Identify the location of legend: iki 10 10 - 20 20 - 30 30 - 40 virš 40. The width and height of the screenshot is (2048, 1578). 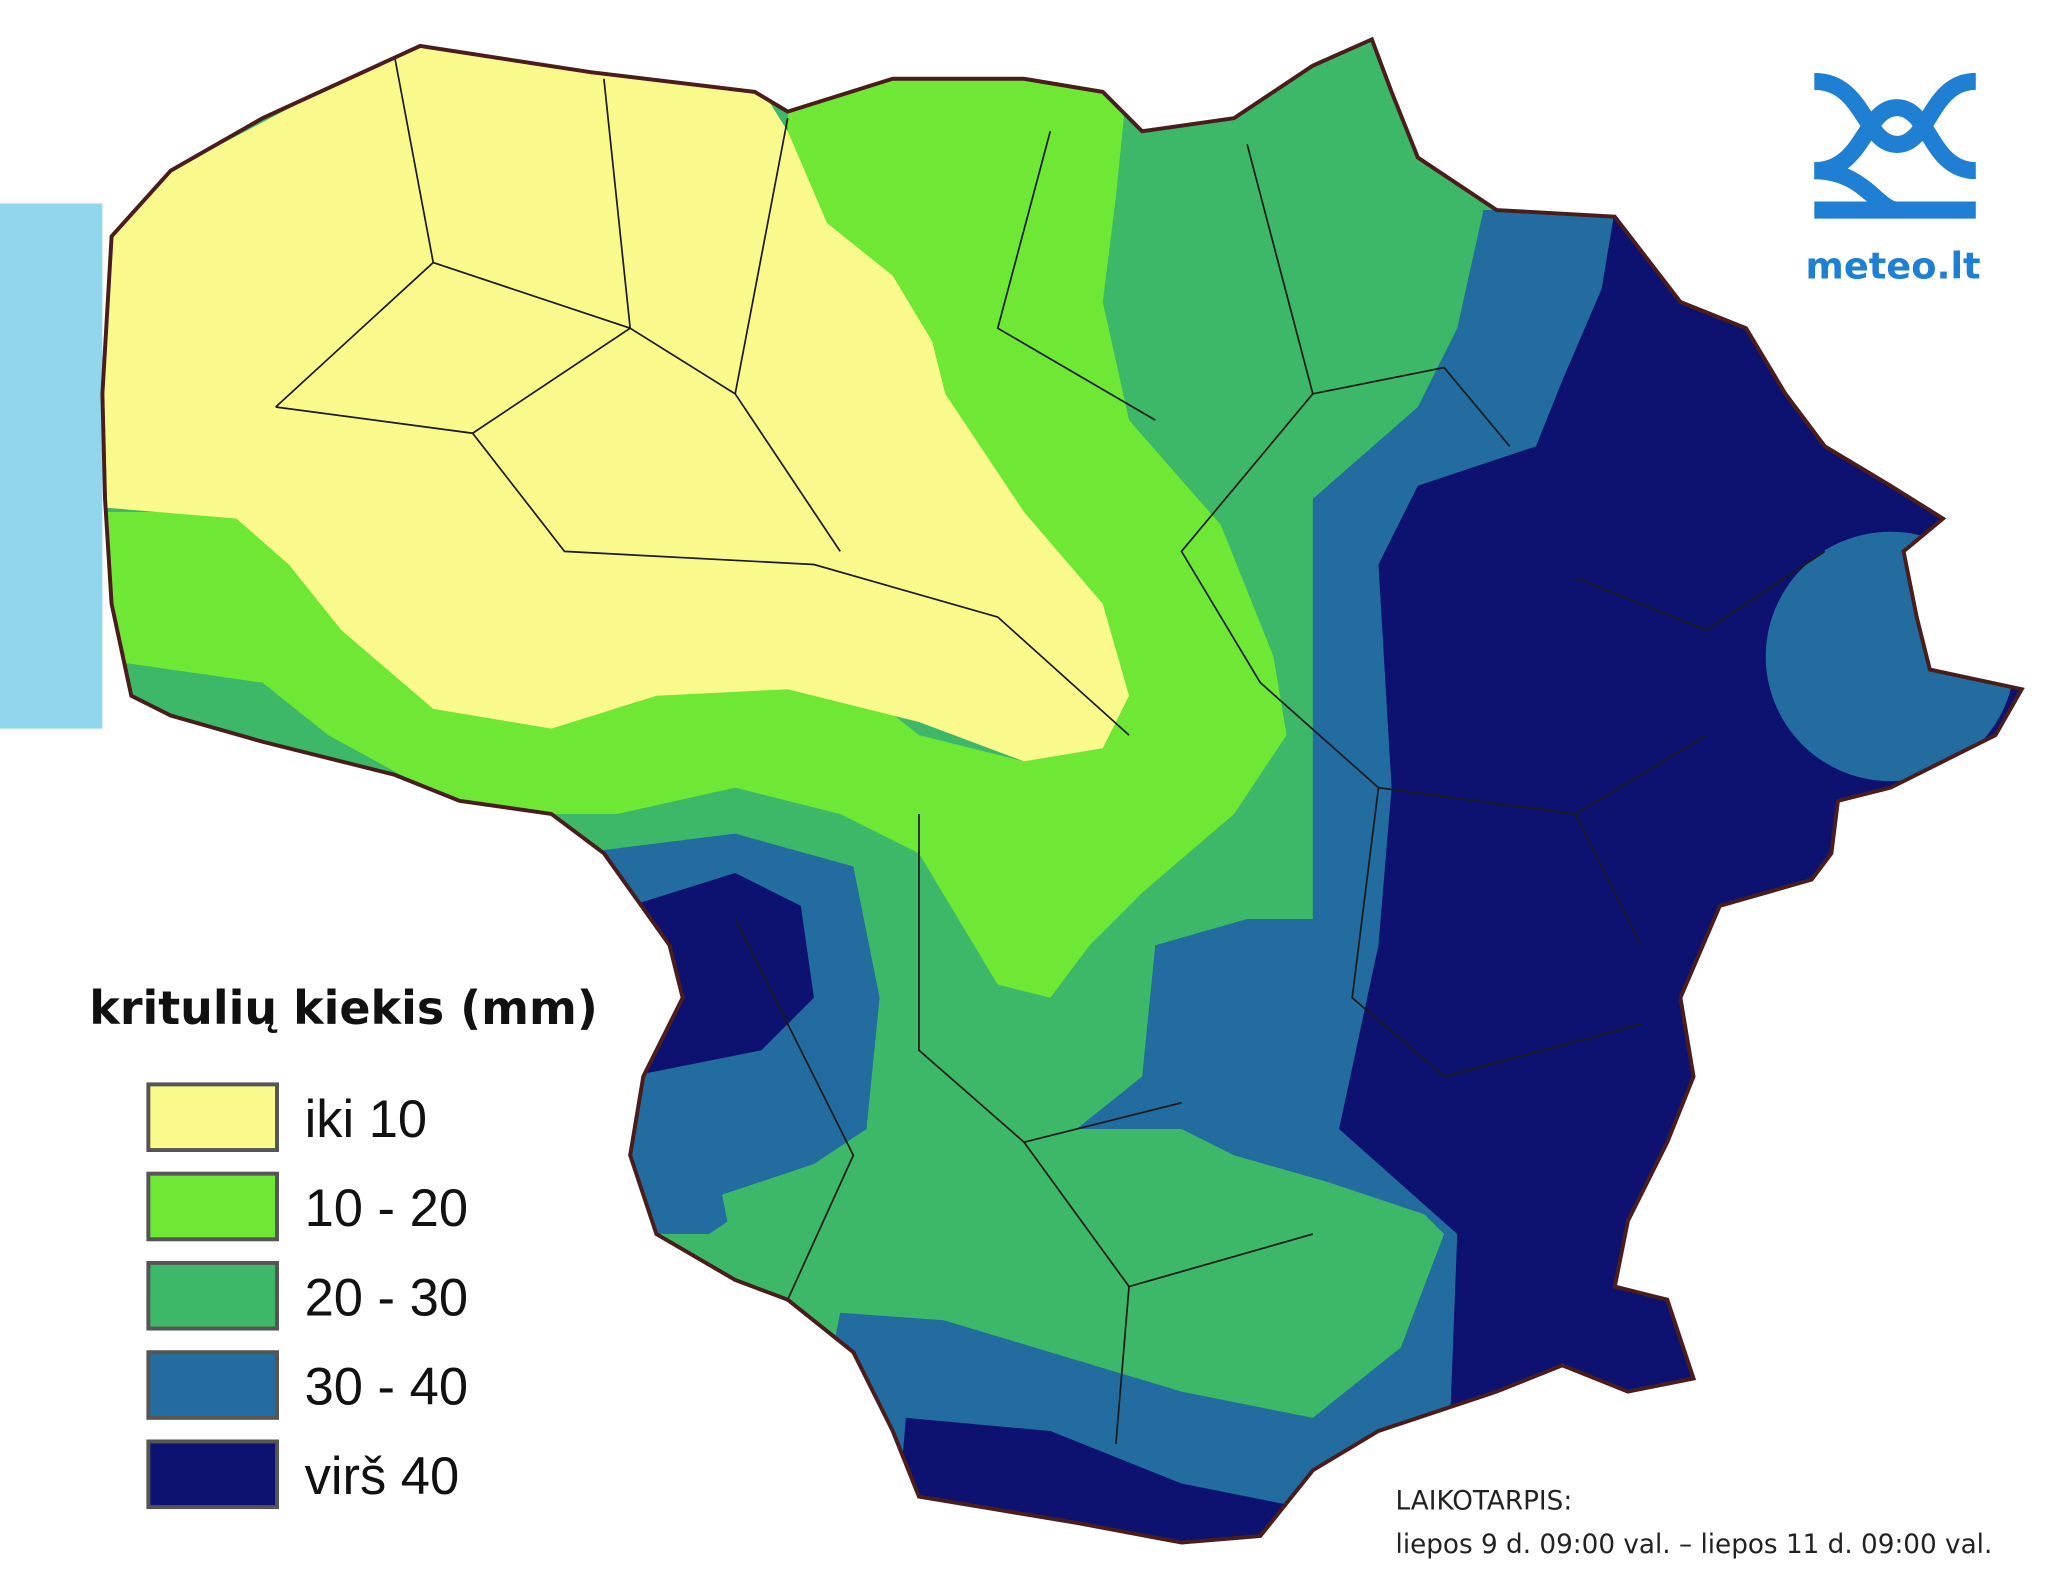
(307, 1296).